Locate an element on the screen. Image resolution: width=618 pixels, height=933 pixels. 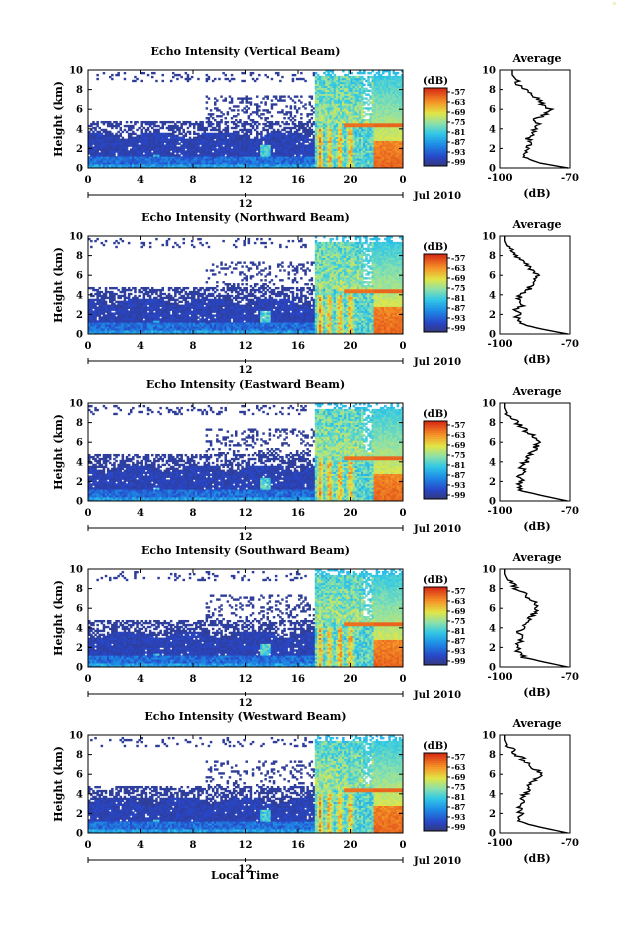
colorbar-tick-label: -81 is located at coordinates (458, 132).